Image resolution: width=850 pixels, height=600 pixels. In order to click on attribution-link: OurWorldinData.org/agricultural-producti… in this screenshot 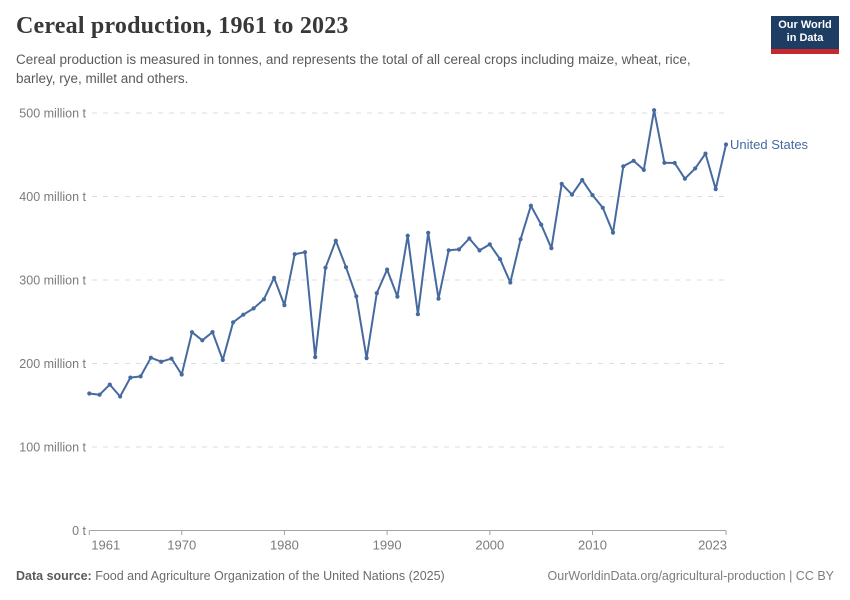, I will do `click(690, 576)`.